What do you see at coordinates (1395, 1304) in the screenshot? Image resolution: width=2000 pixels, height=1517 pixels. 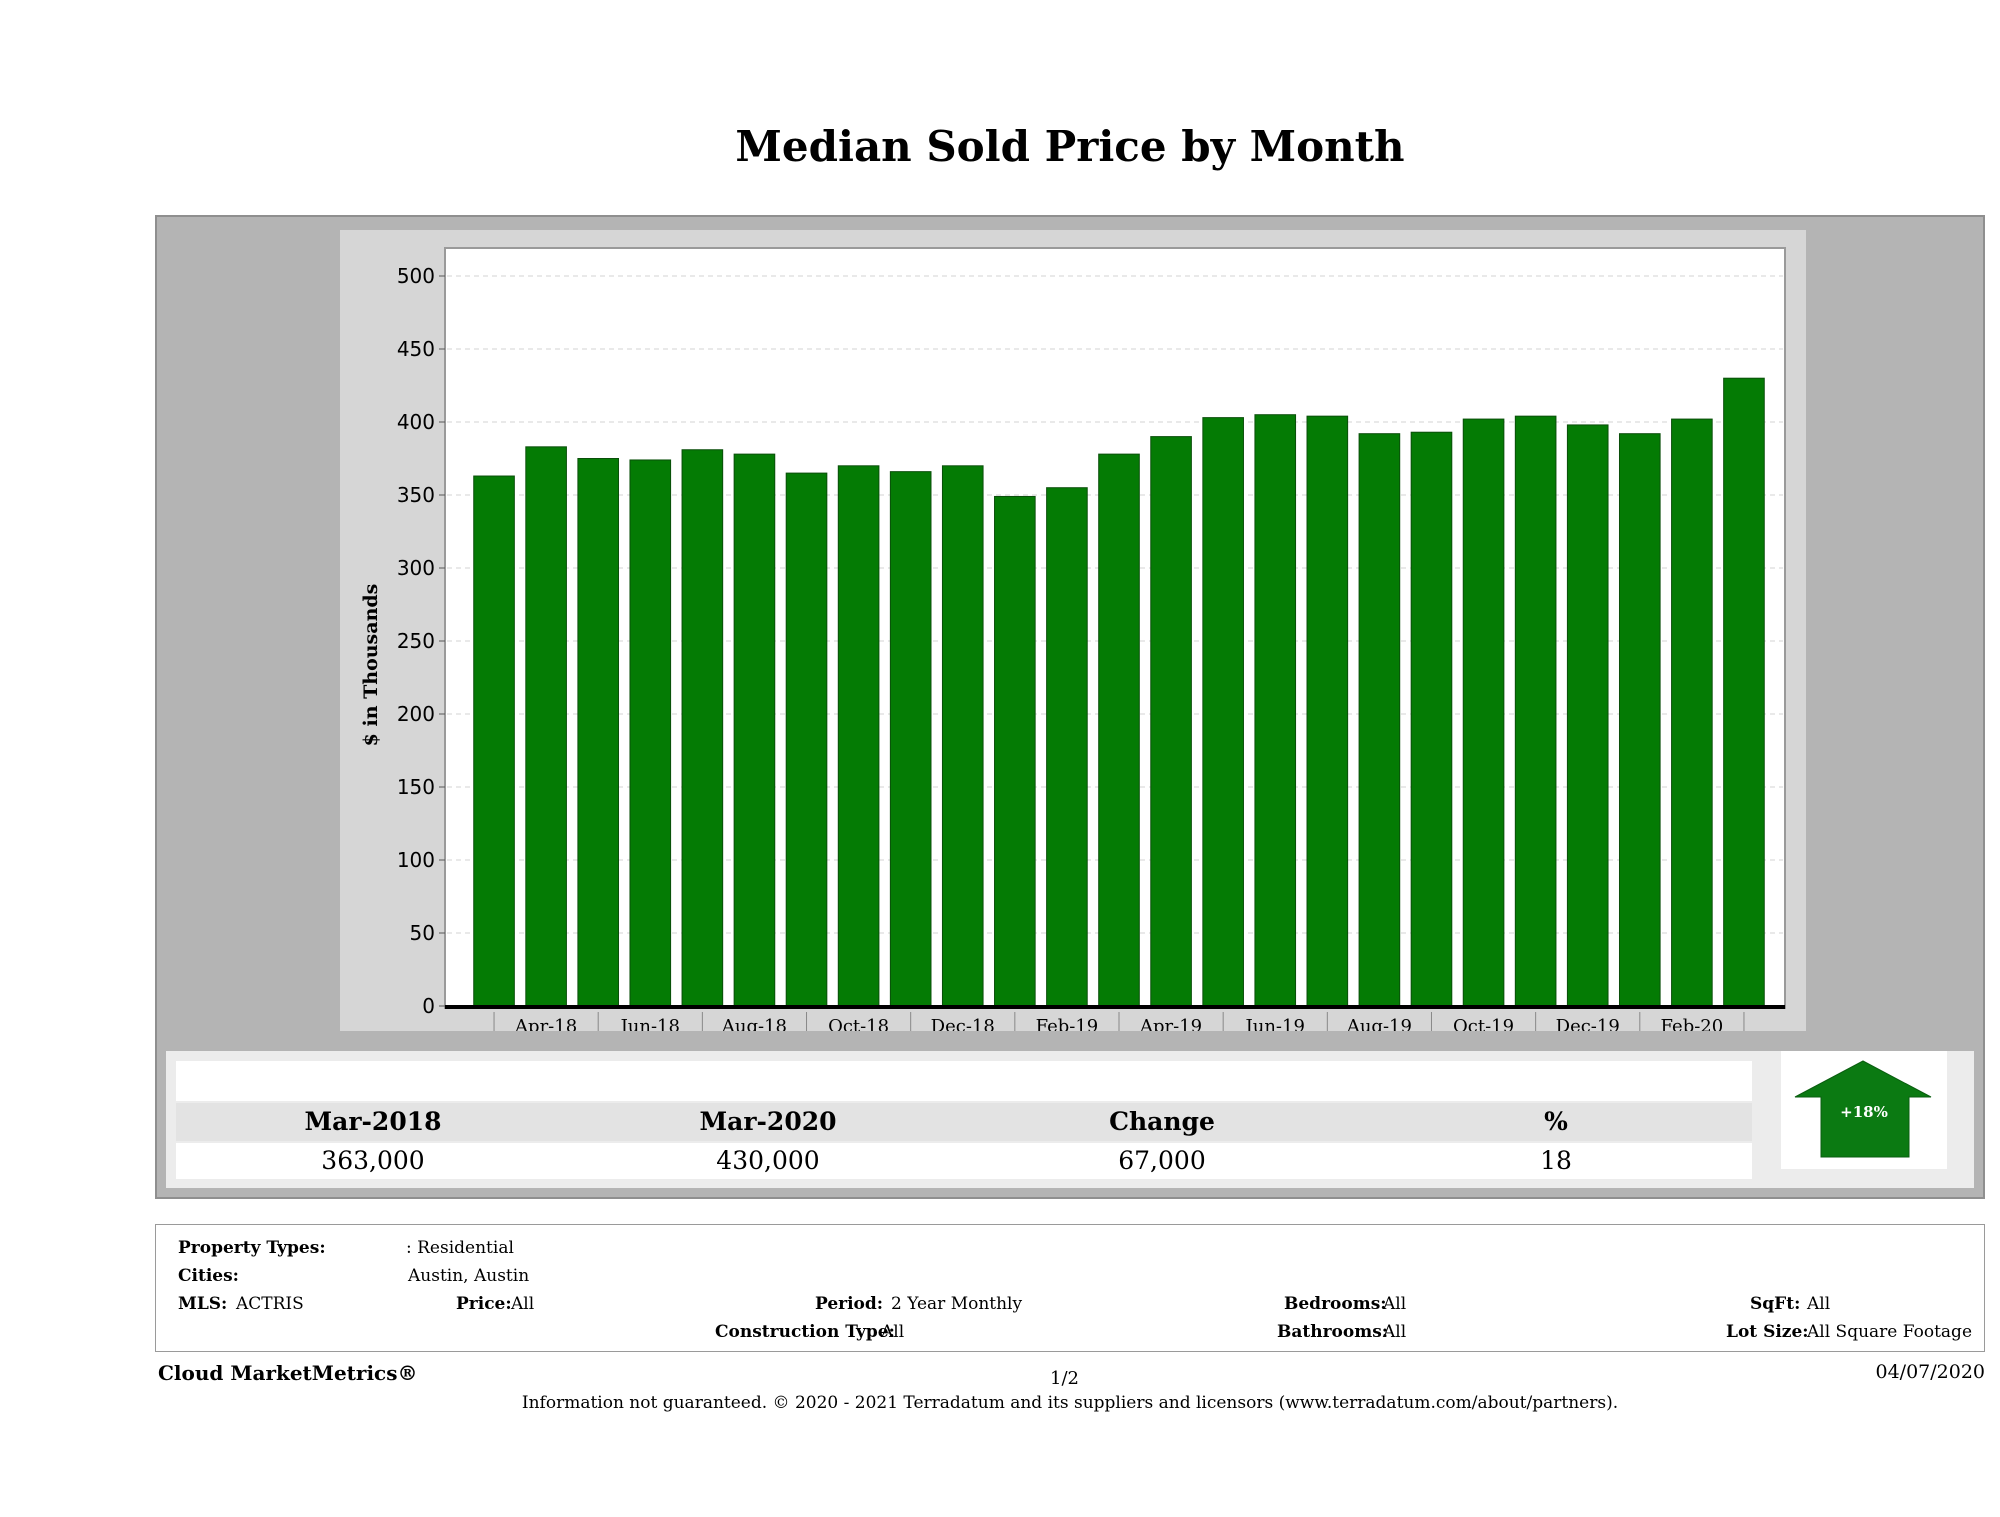 I see `bedrooms-value: All` at bounding box center [1395, 1304].